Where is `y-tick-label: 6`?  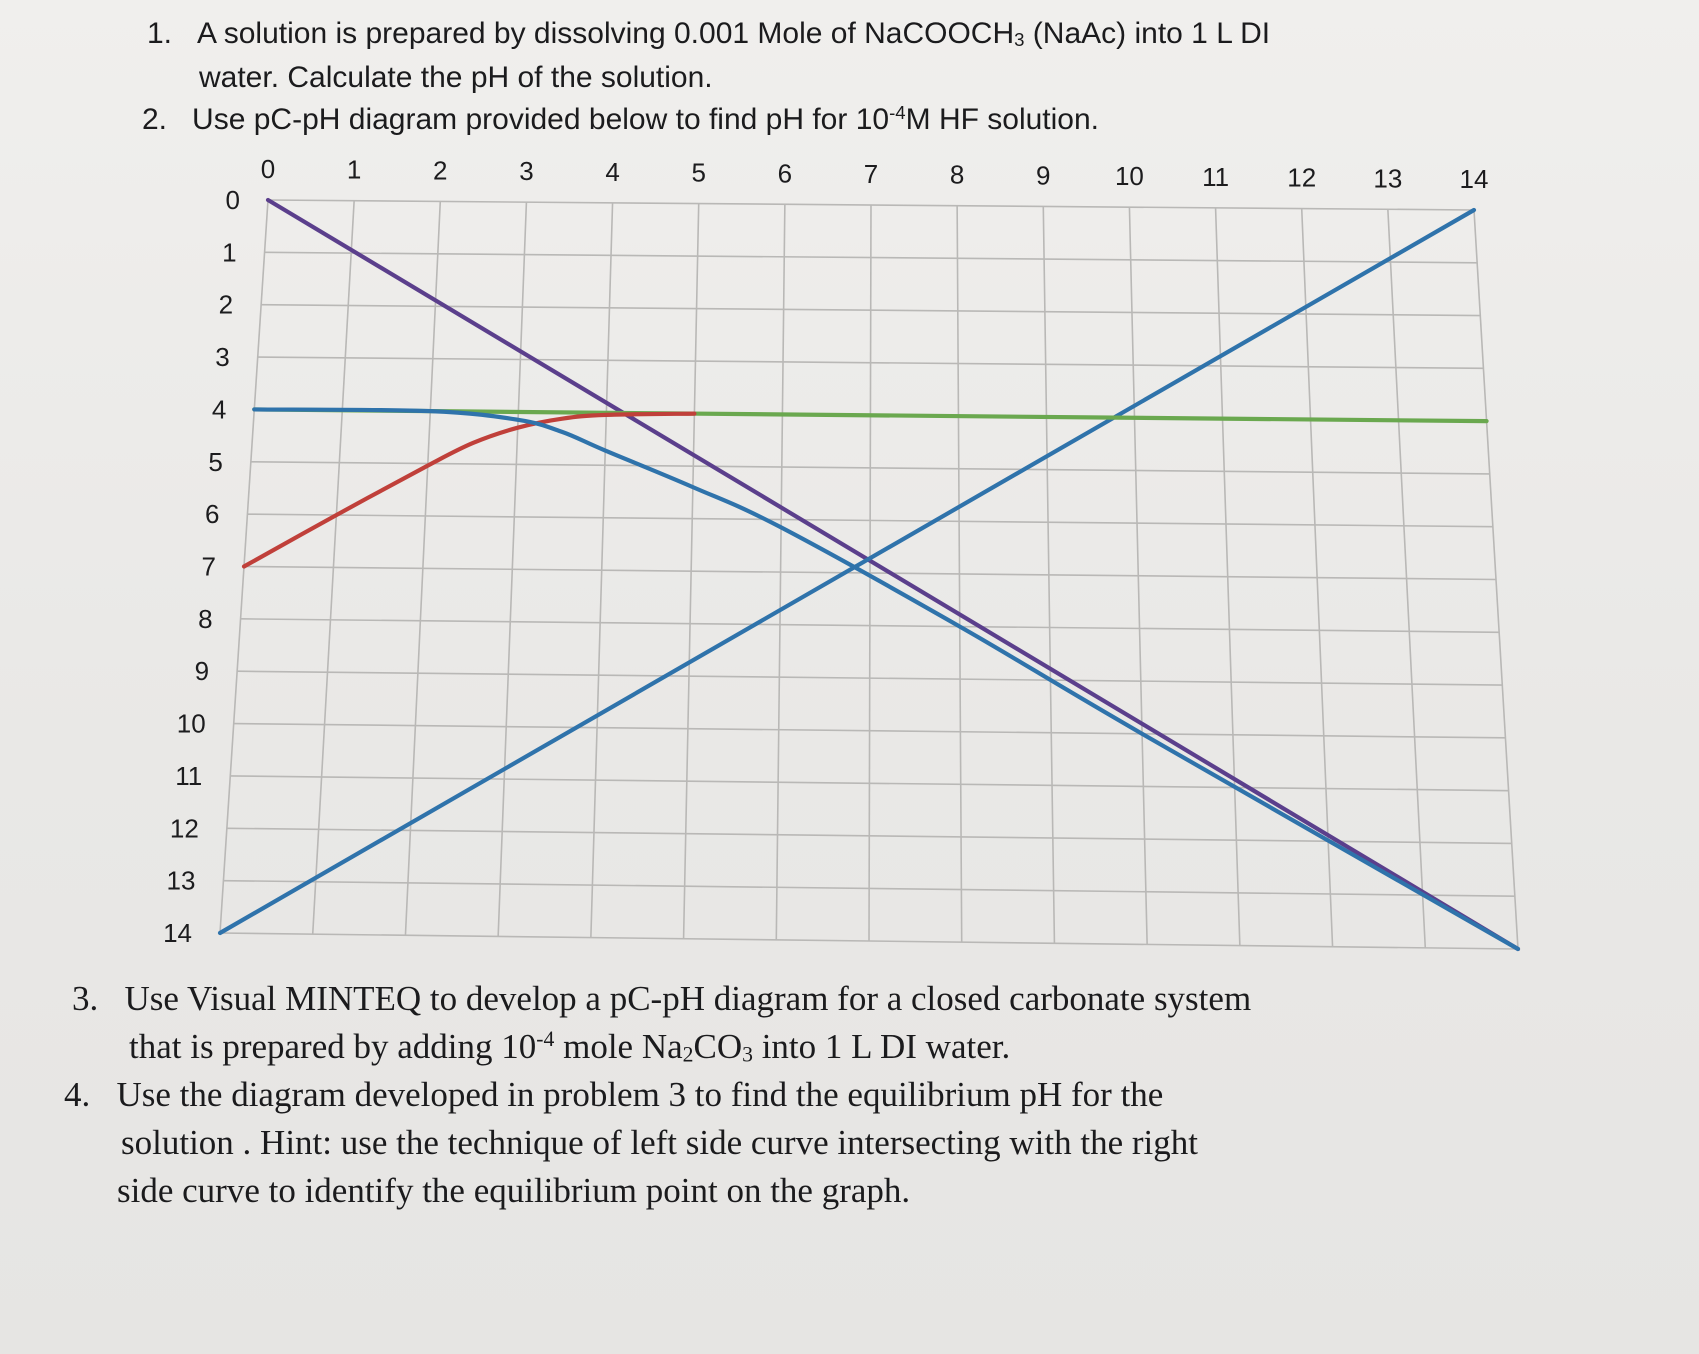
y-tick-label: 6 is located at coordinates (212, 514).